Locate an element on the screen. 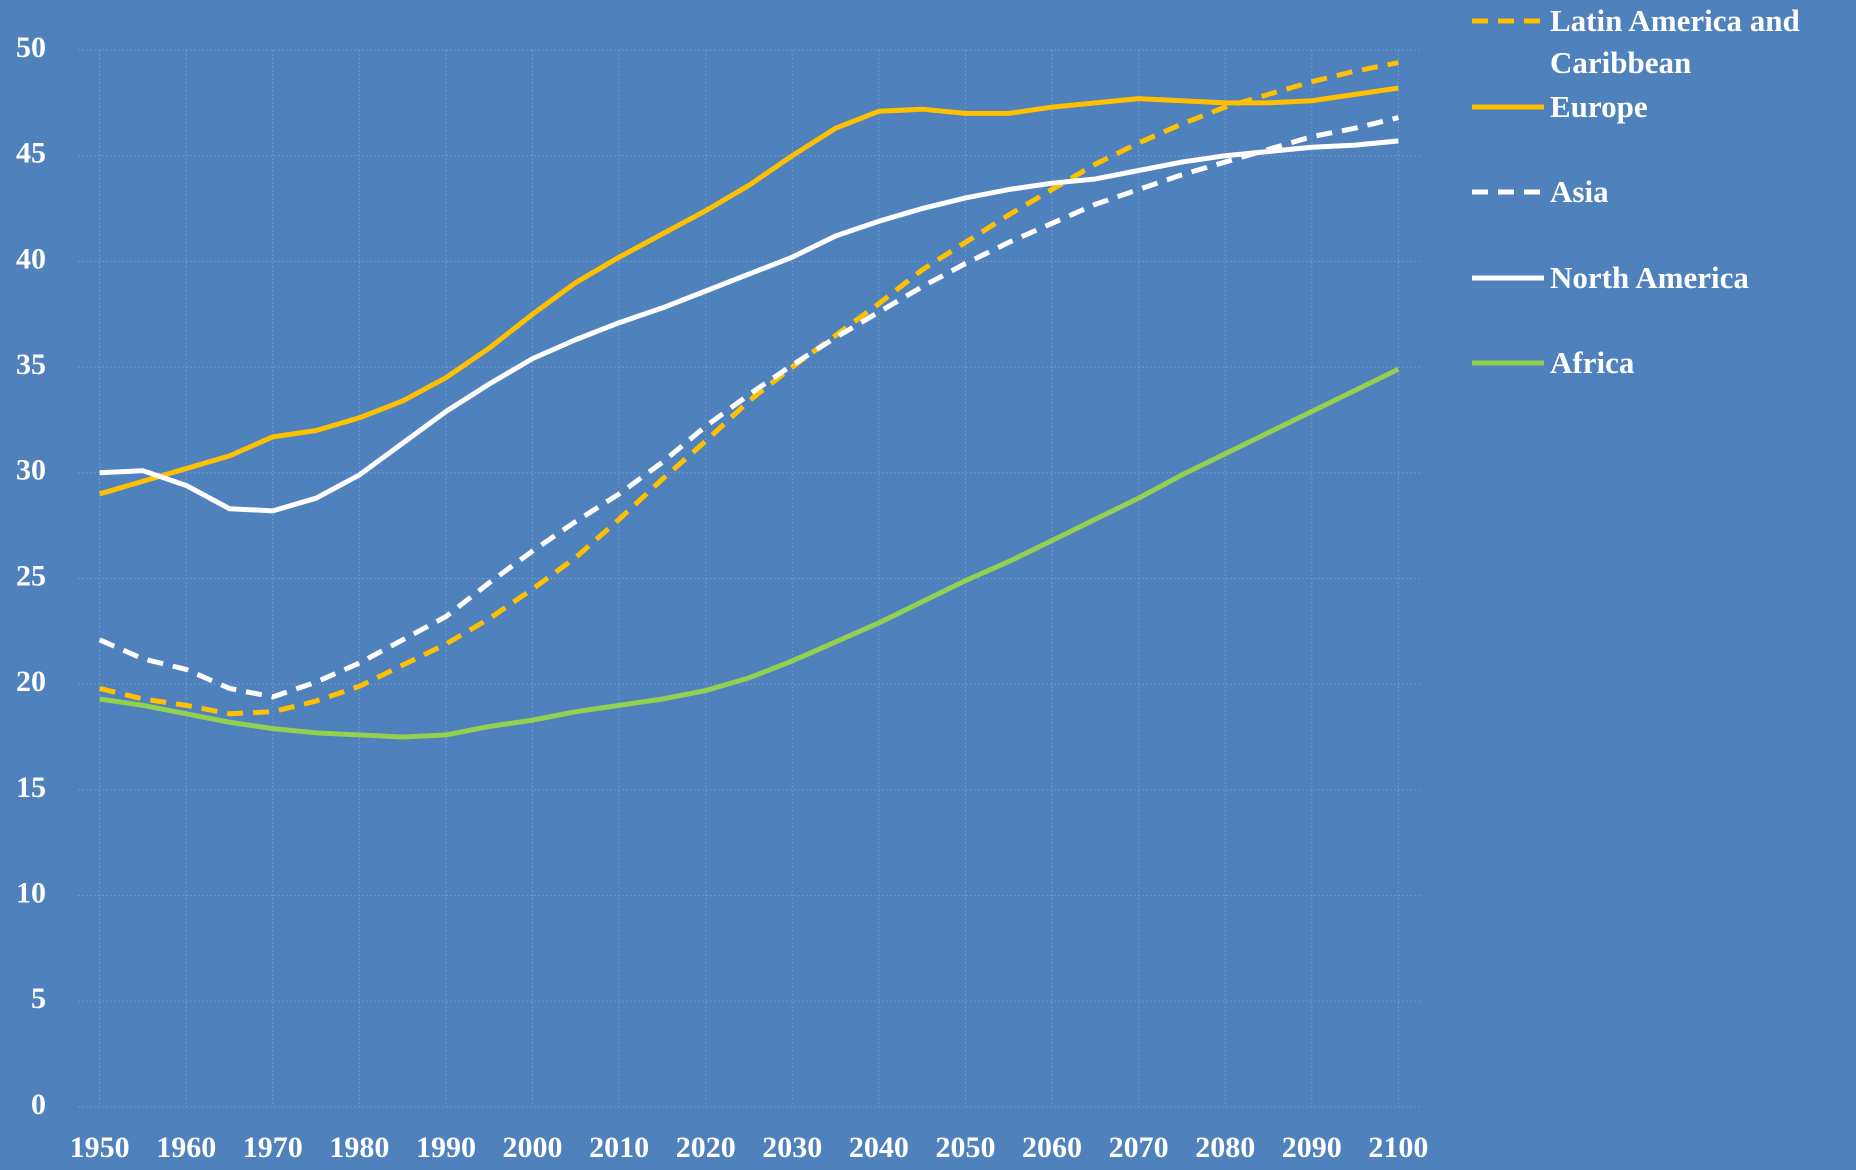 The image size is (1856, 1170). y-tick-label: 20 is located at coordinates (31, 681).